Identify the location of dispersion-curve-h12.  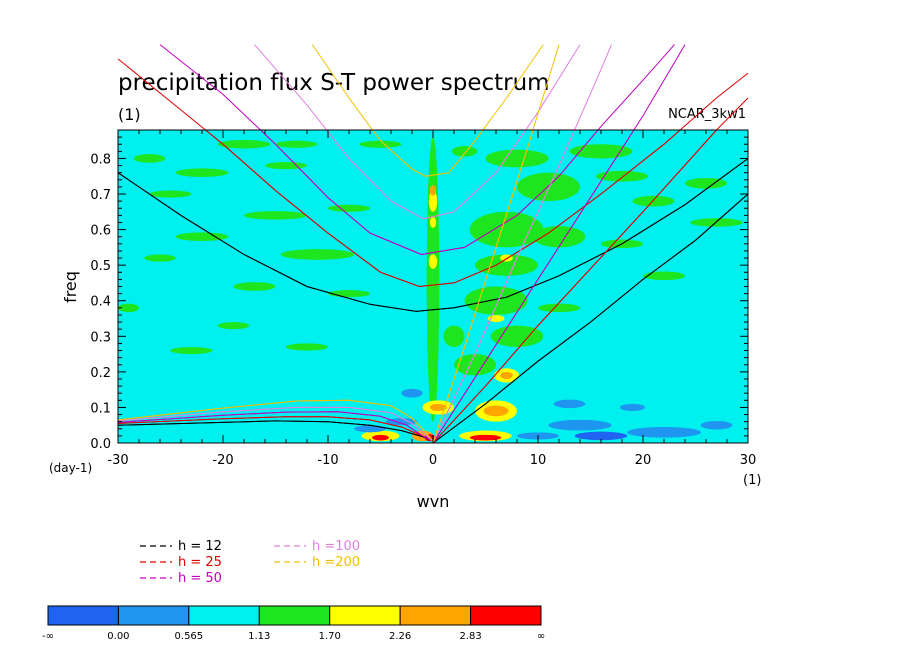
(590, 318).